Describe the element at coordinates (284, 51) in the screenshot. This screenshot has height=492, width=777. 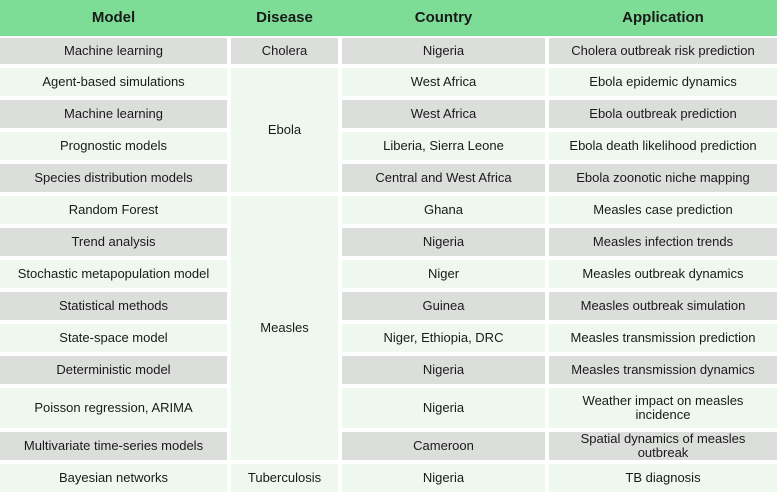
I see `cell-disease: Cholera` at that location.